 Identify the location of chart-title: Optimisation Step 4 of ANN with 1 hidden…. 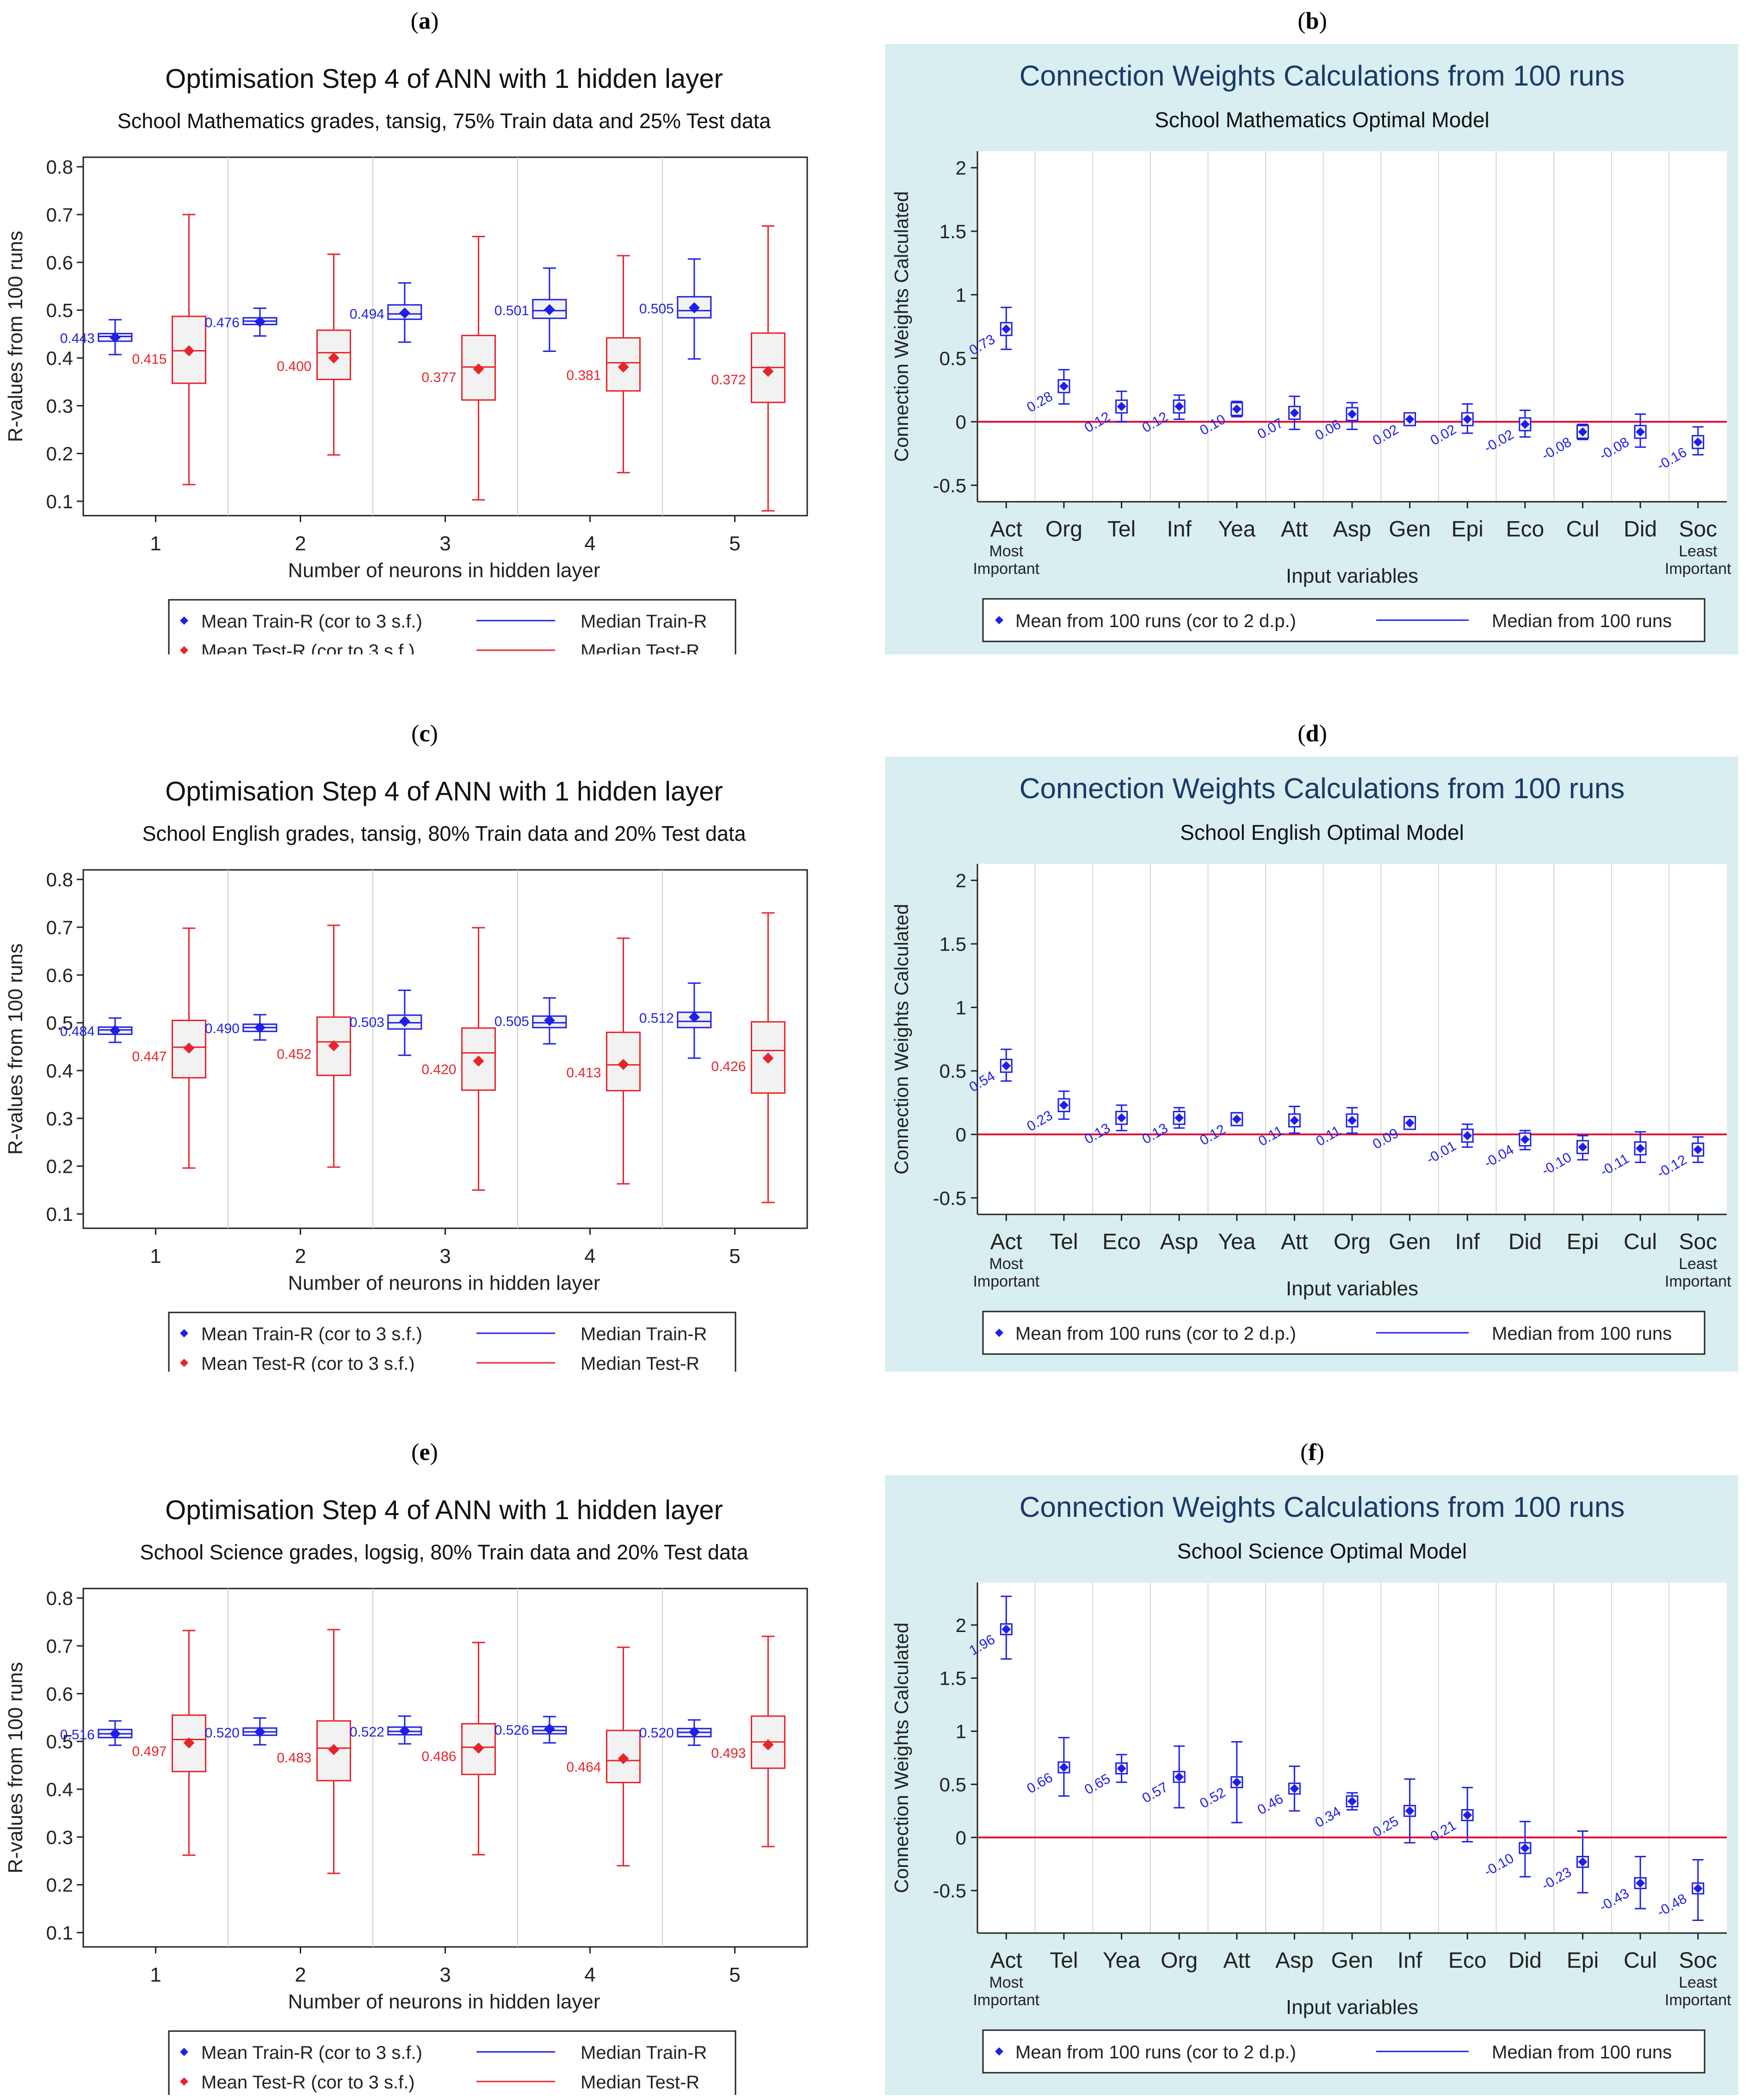
(444, 1510).